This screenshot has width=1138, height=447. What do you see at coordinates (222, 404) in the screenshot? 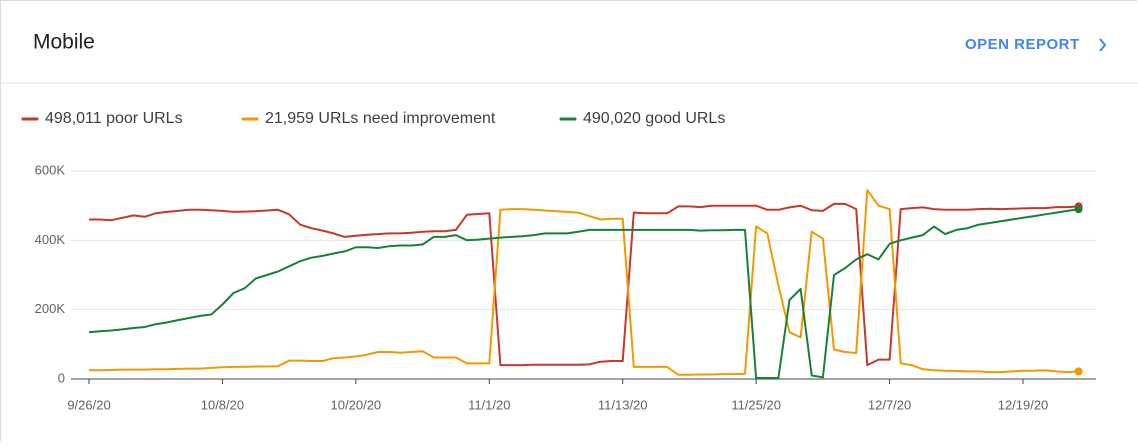
I see `x-tick-label: 10/8/20` at bounding box center [222, 404].